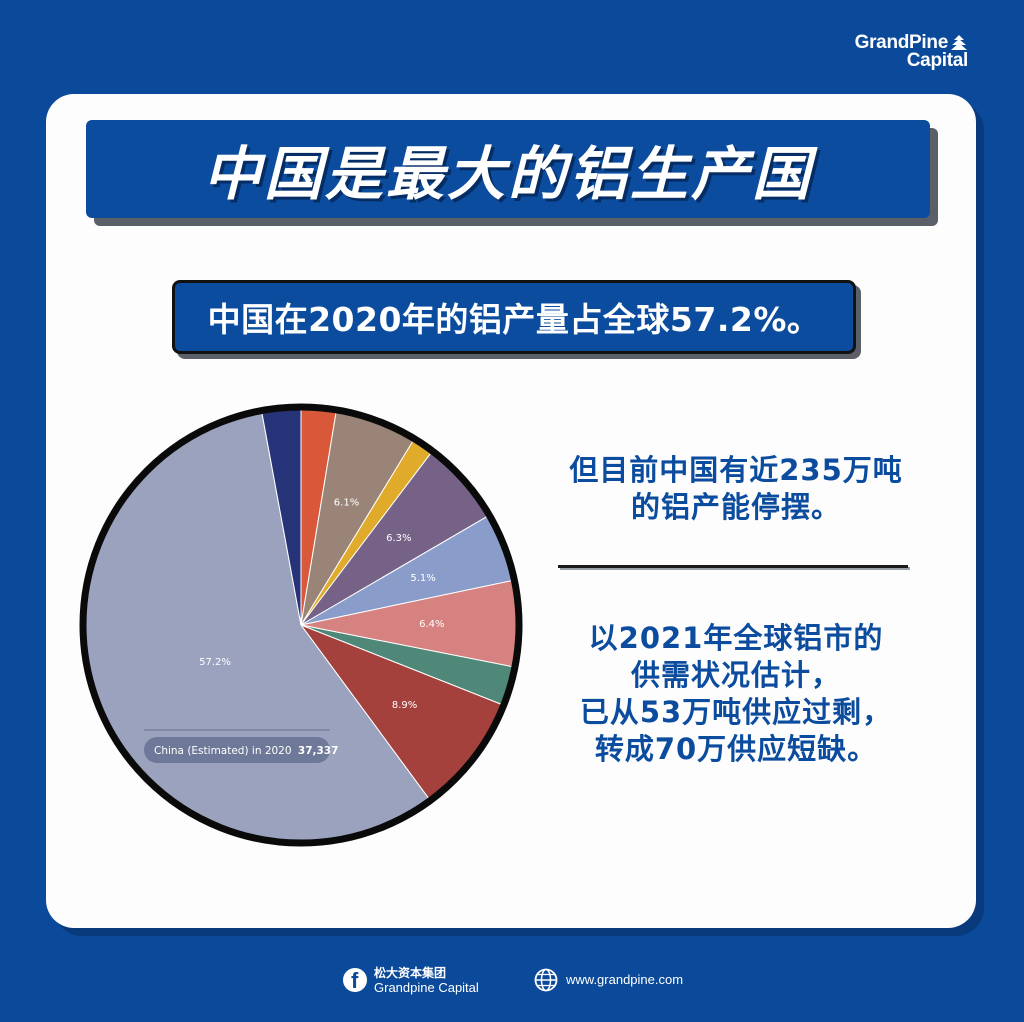 The height and width of the screenshot is (1022, 1024). Describe the element at coordinates (735, 675) in the screenshot. I see `note2-line2: 供需状况估计，` at that location.